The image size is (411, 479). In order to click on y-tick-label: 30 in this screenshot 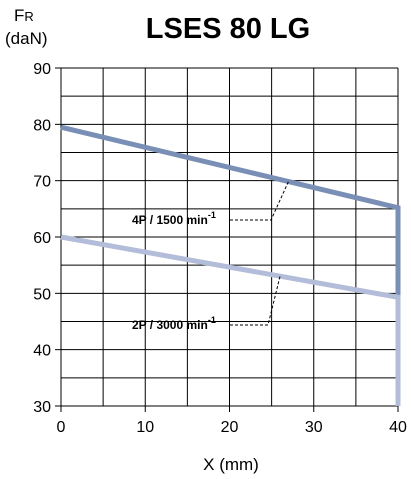, I will do `click(42, 407)`.